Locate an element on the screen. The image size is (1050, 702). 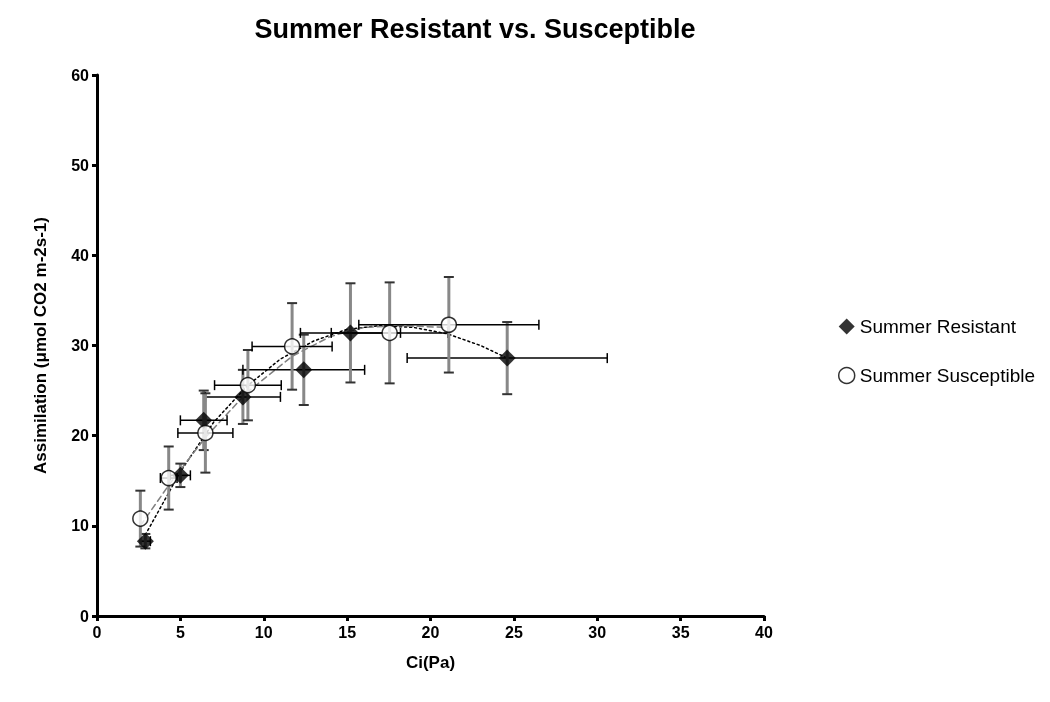
y-tick-label: 50 is located at coordinates (80, 165).